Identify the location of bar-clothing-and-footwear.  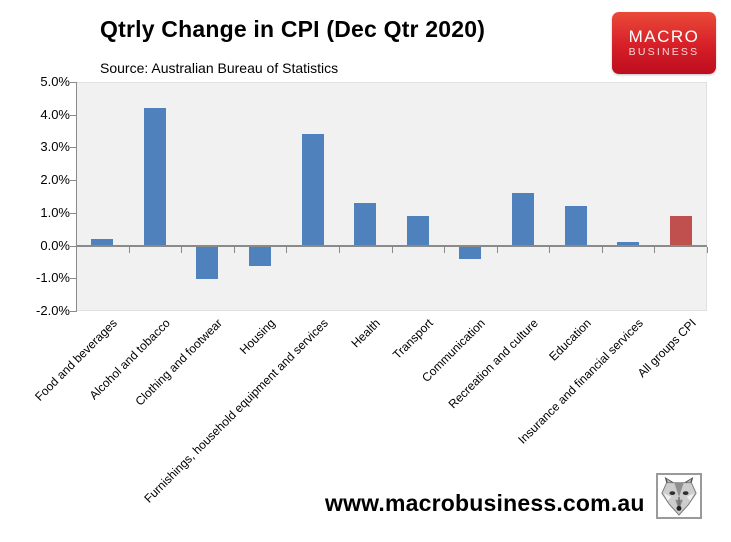
(207, 262).